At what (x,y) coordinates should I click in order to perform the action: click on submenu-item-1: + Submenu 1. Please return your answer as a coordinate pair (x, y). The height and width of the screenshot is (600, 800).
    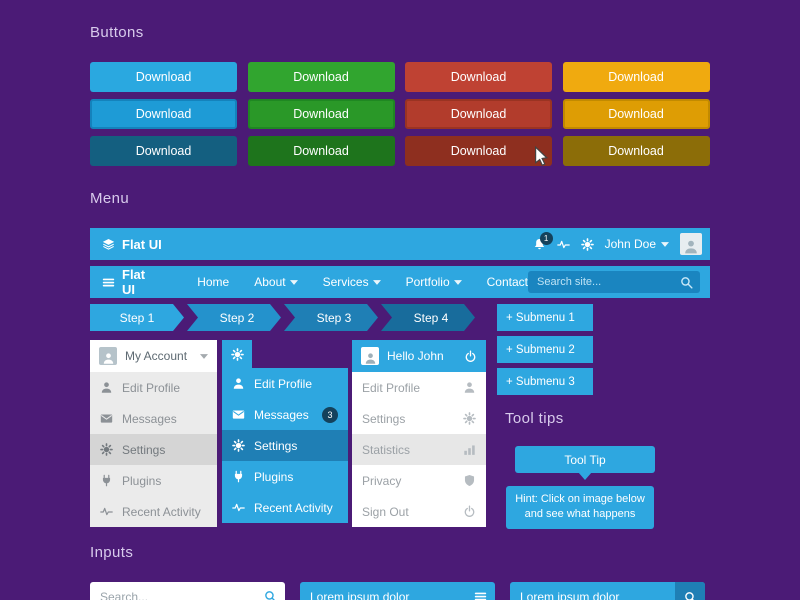
    Looking at the image, I should click on (545, 317).